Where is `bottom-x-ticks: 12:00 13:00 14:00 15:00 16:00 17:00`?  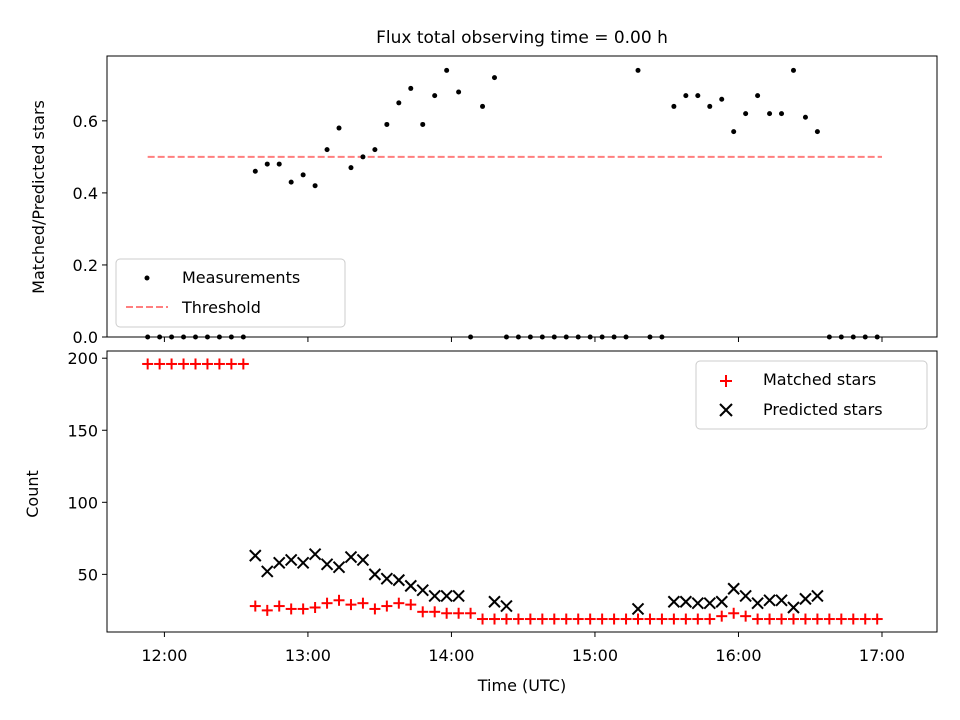 bottom-x-ticks: 12:00 13:00 14:00 15:00 16:00 17:00 is located at coordinates (523, 648).